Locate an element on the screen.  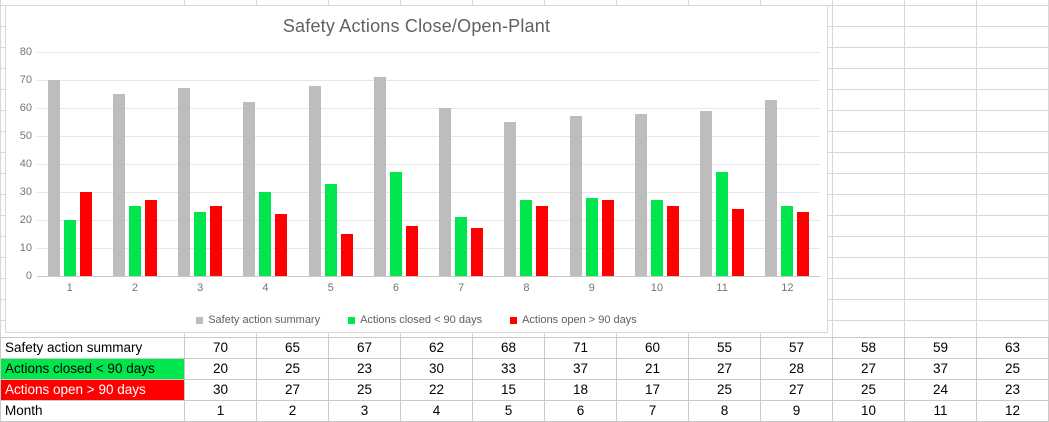
data-cell: 1 is located at coordinates (221, 411).